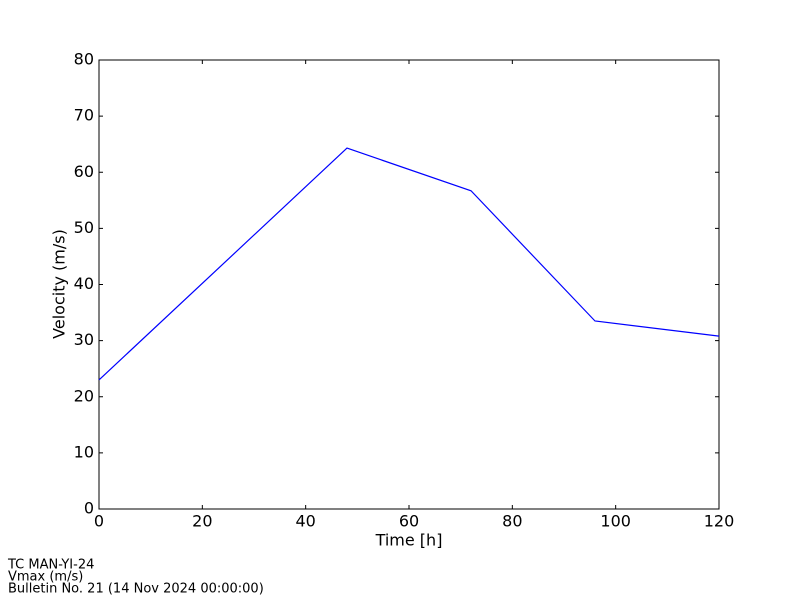 This screenshot has height=600, width=800. I want to click on footer-note: Vmax (m/s), so click(45, 577).